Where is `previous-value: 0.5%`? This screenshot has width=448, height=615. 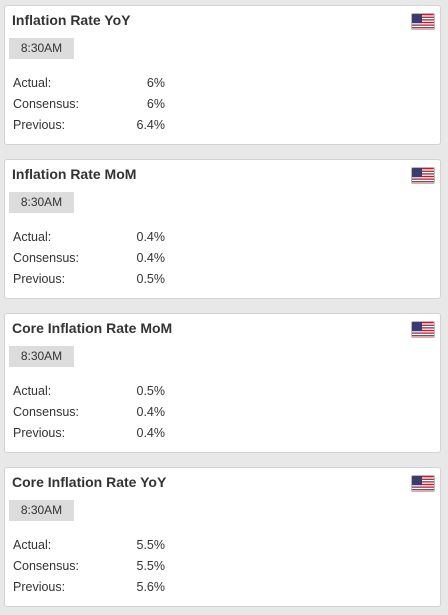 previous-value: 0.5% is located at coordinates (151, 279).